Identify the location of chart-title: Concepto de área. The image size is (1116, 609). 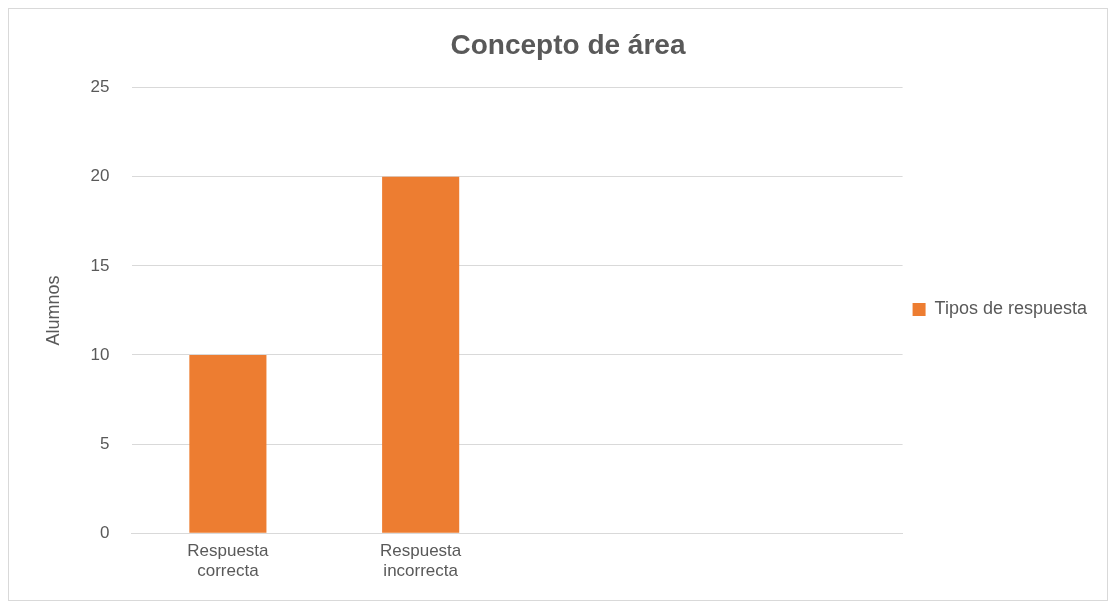
(568, 44).